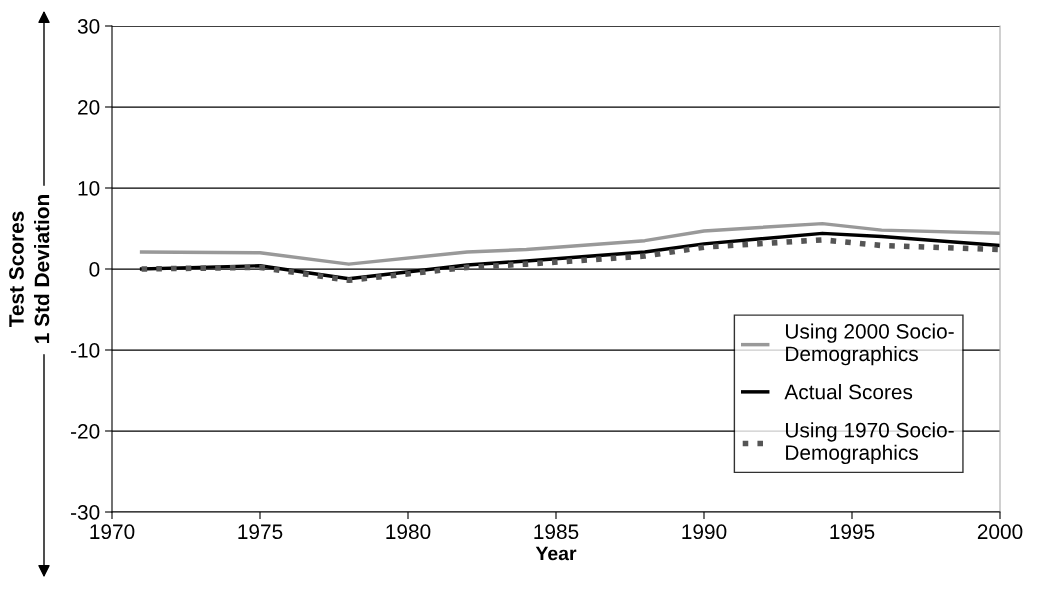 The width and height of the screenshot is (1038, 590). I want to click on x-tick-label: 1990, so click(704, 532).